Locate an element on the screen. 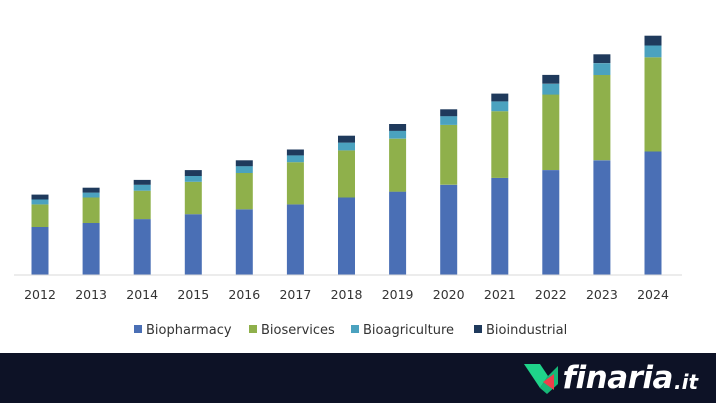 The width and height of the screenshot is (716, 403). bar-segment-bioindustrial-2012 is located at coordinates (40, 197).